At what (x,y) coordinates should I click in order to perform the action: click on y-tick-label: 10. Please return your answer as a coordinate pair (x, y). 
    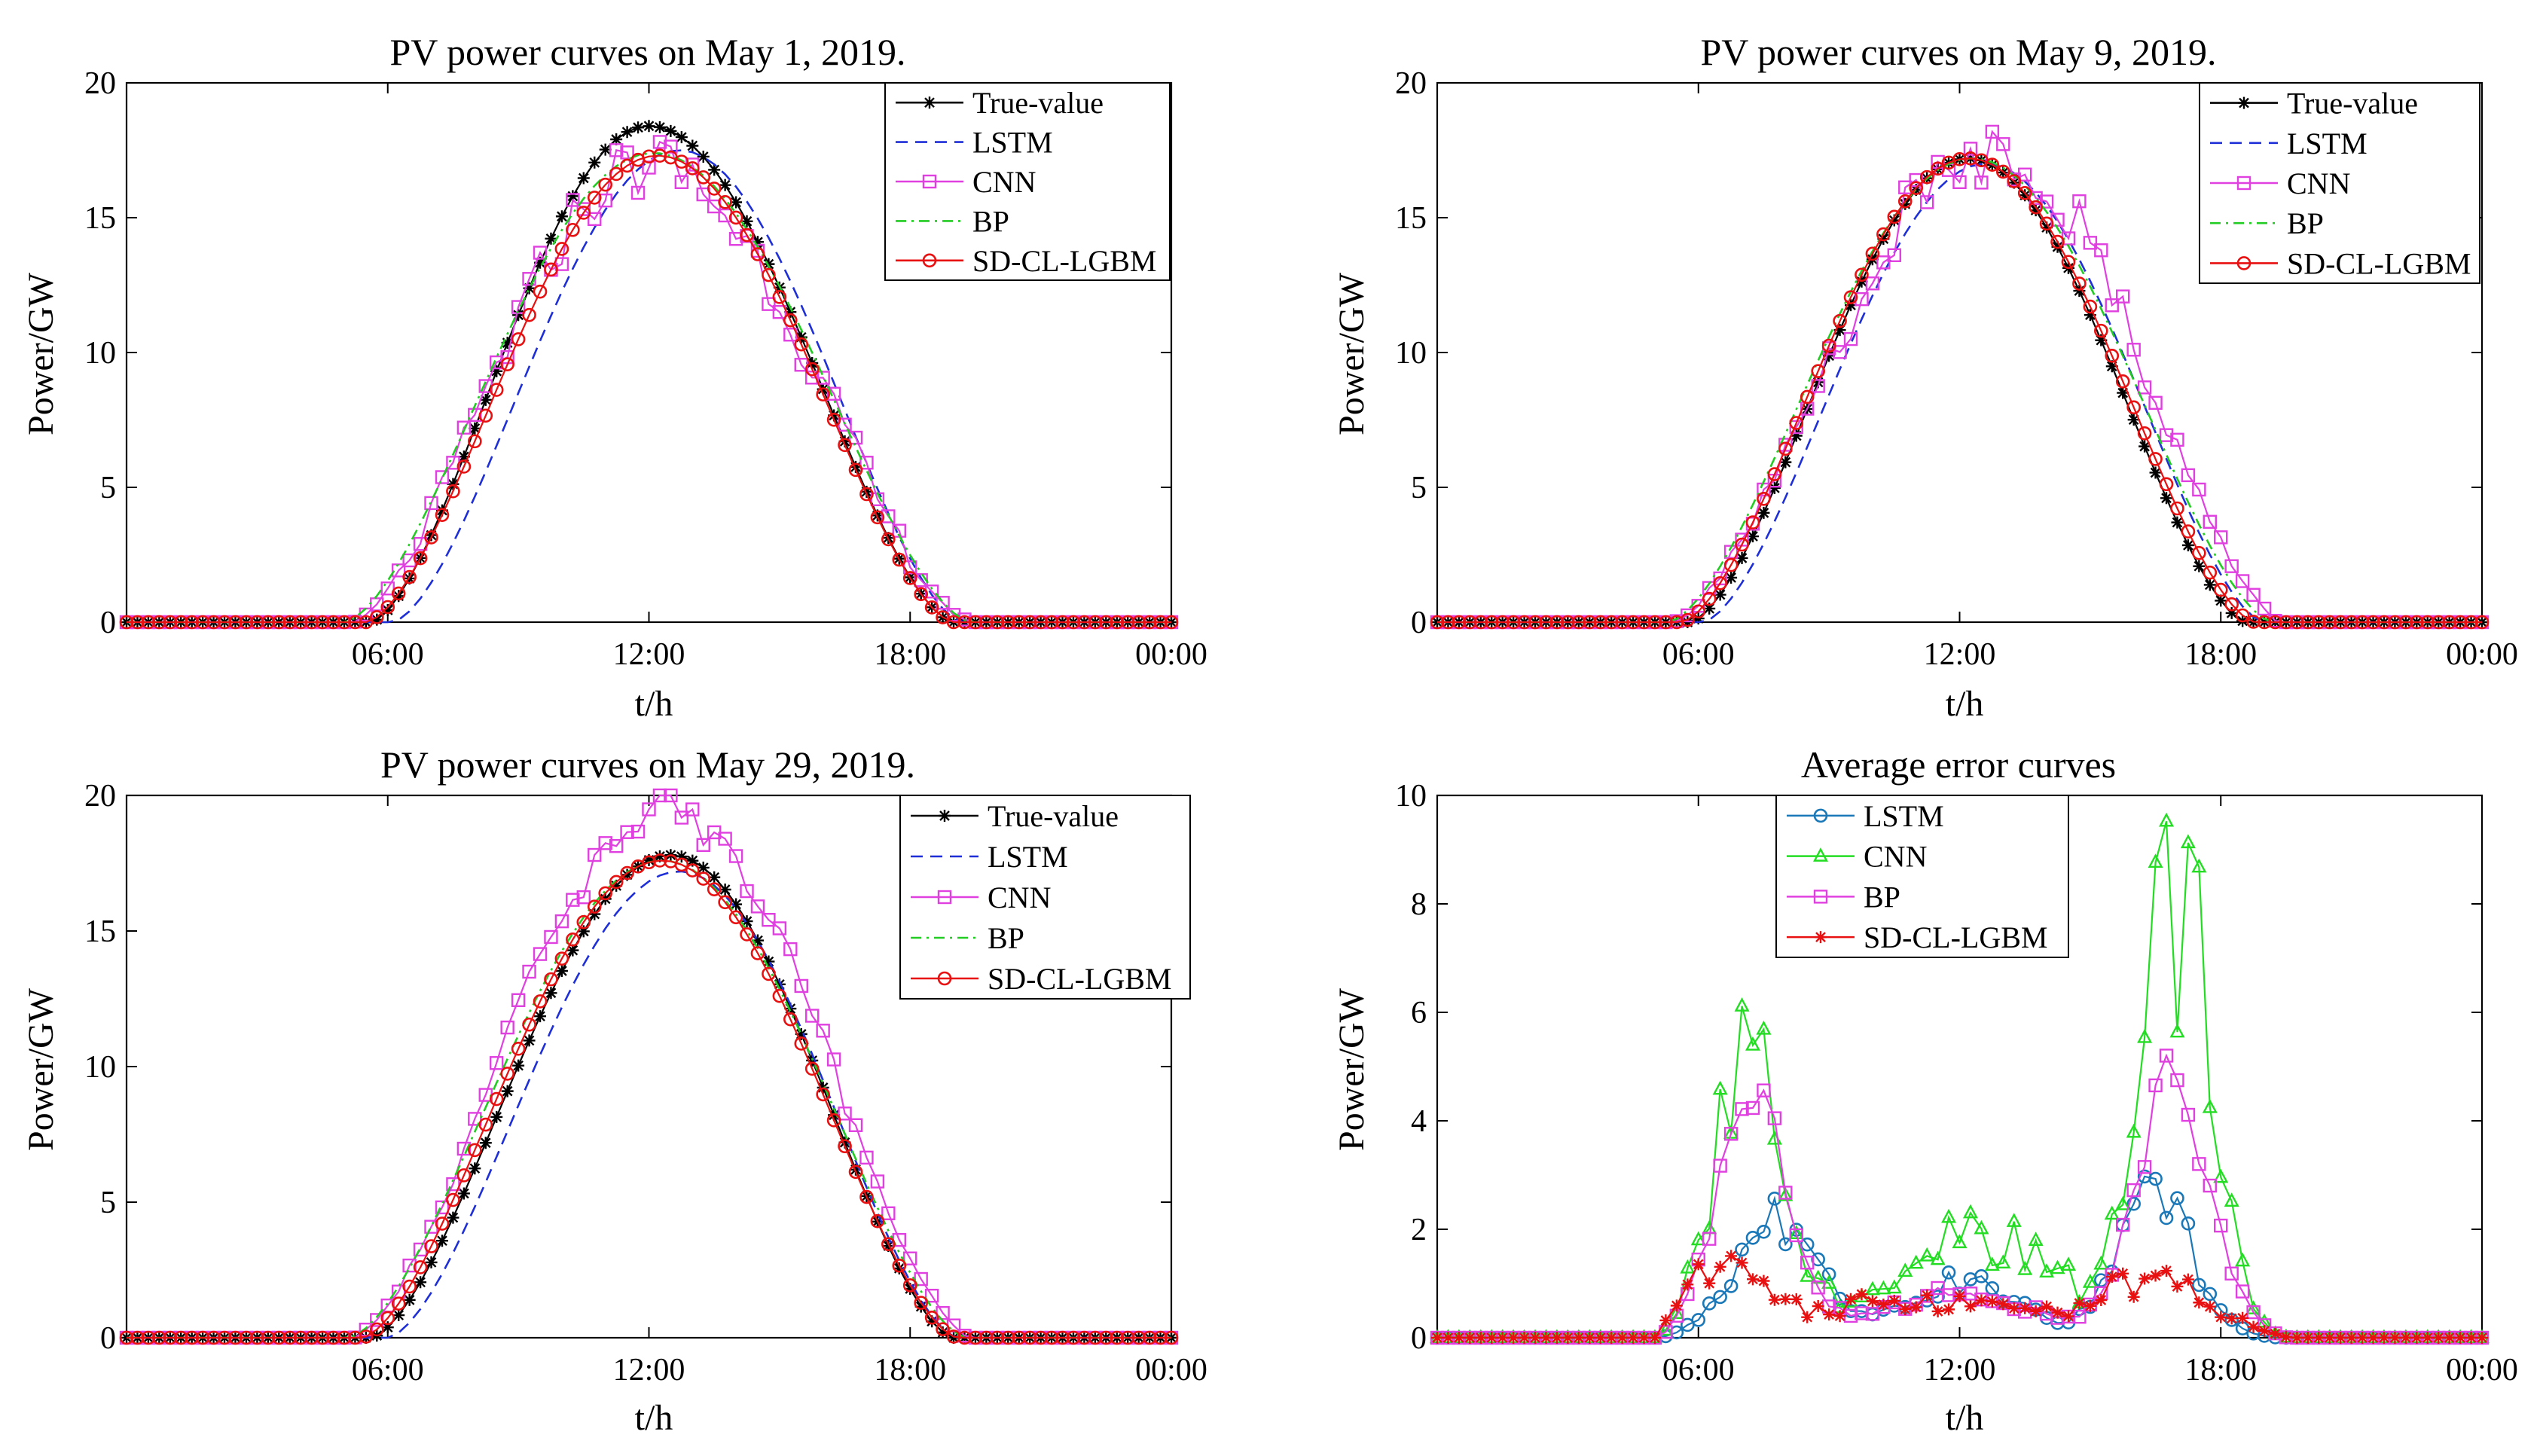
    Looking at the image, I should click on (1411, 353).